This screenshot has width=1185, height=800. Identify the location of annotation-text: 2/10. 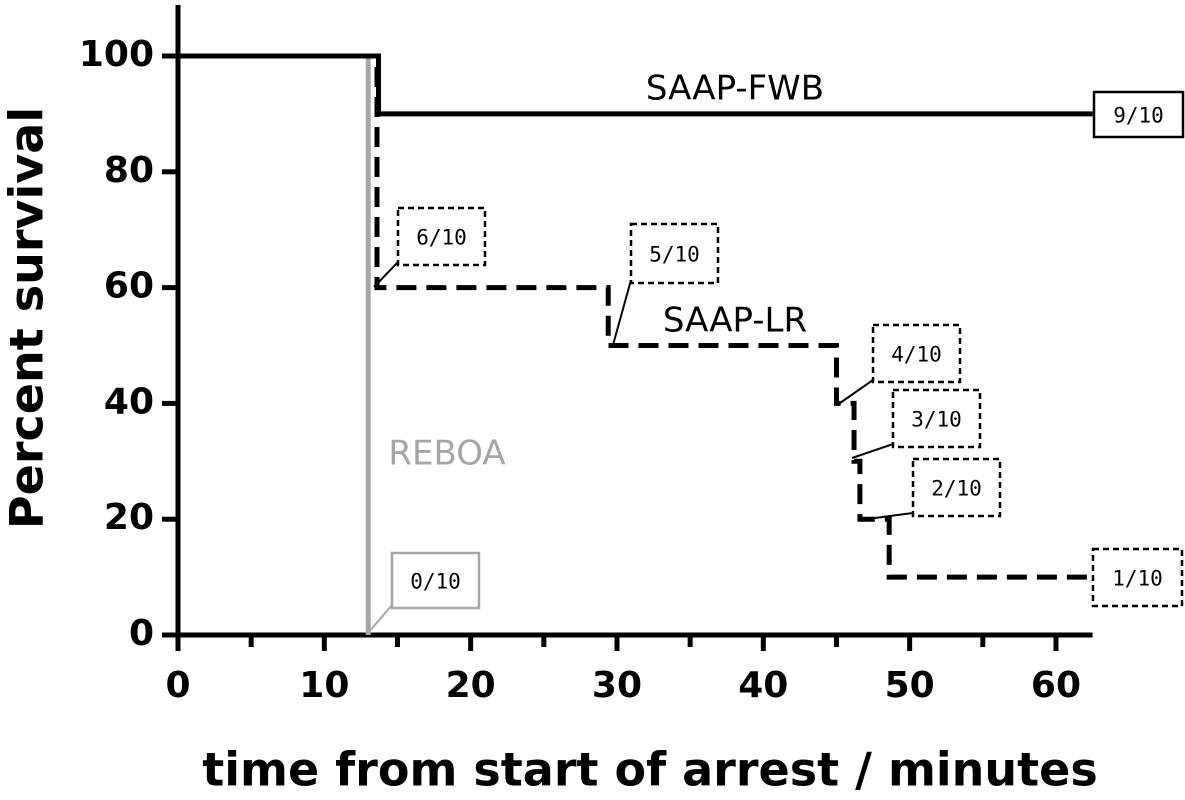
(956, 489).